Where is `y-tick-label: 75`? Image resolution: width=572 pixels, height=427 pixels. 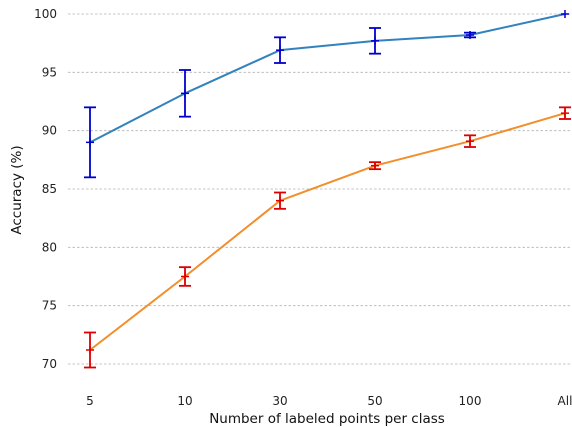
y-tick-label: 75 is located at coordinates (49, 306).